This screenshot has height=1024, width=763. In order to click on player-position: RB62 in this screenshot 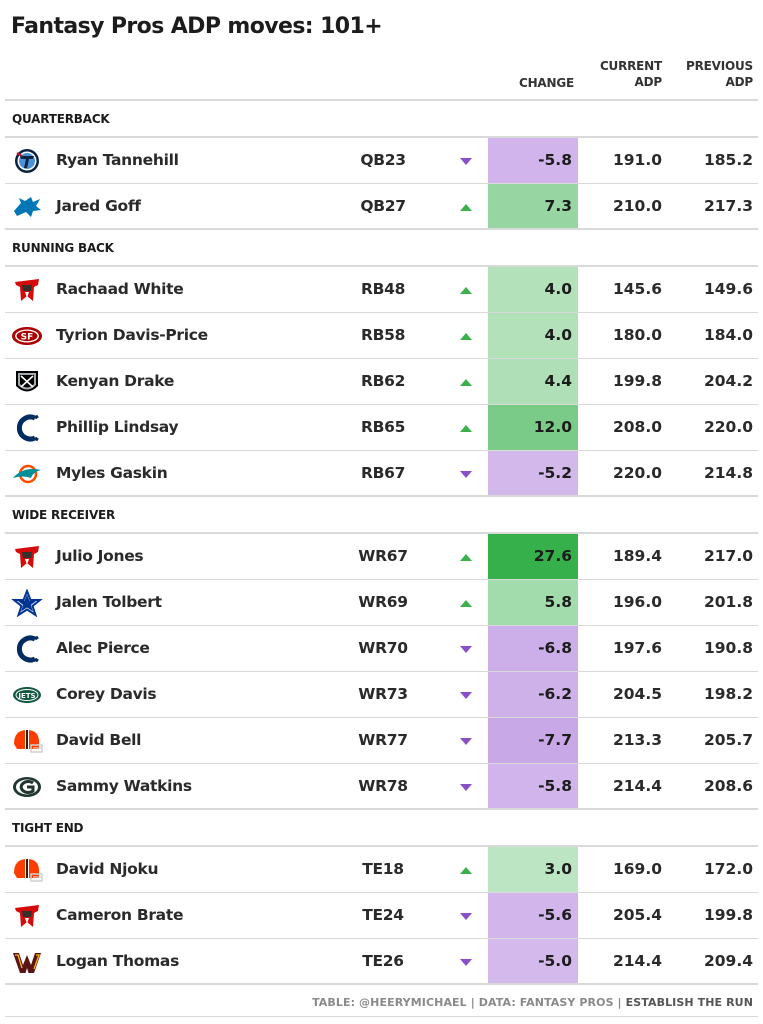, I will do `click(383, 381)`.